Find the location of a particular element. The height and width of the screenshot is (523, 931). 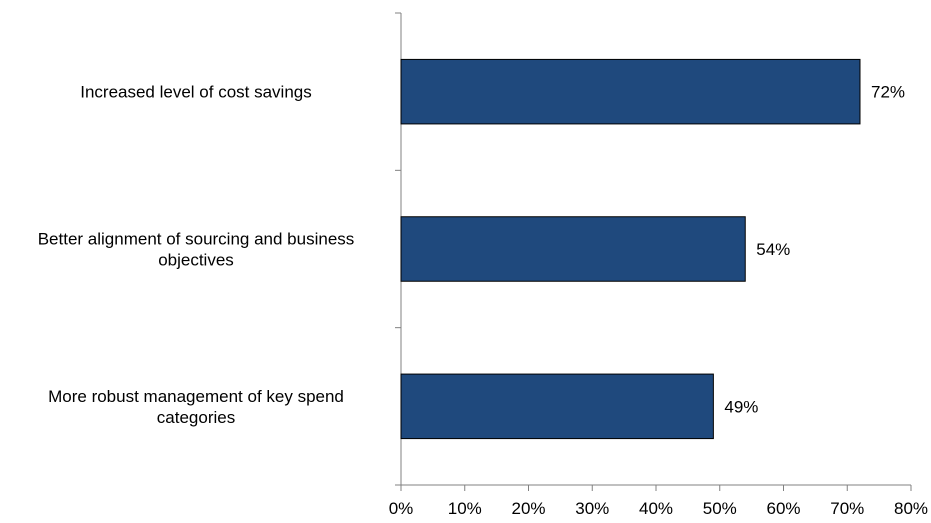

x-tick-label: 20% is located at coordinates (528, 508).